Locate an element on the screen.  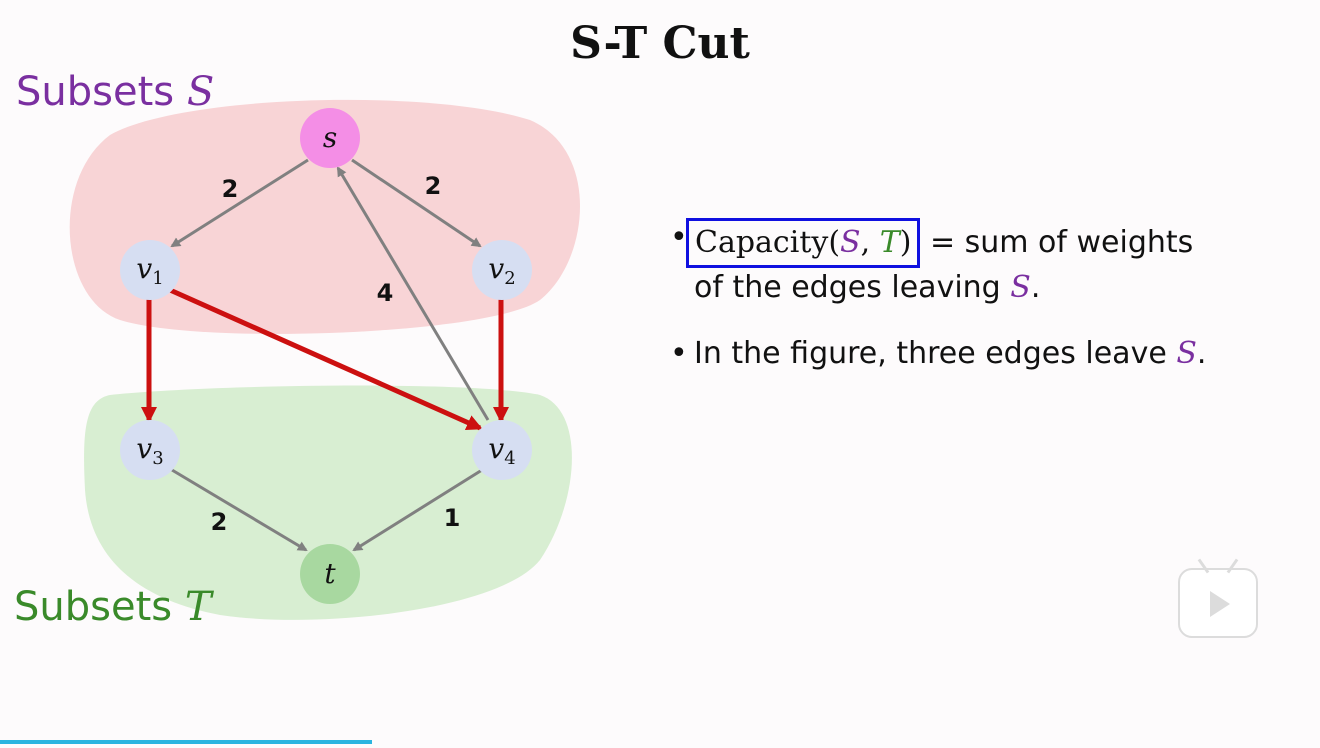
video-progress-bar is located at coordinates (186, 742).